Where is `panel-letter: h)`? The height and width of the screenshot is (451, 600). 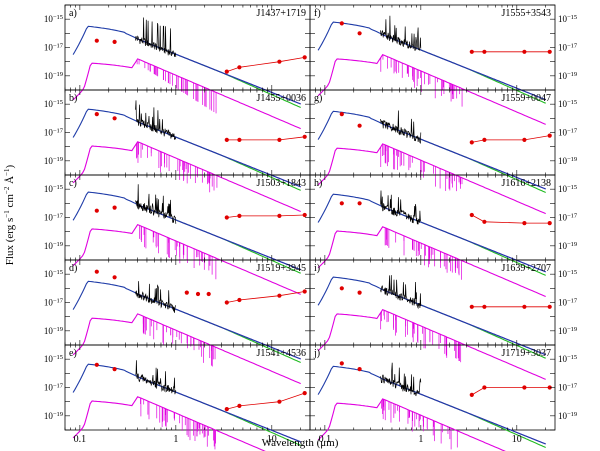
panel-letter: h) is located at coordinates (318, 183).